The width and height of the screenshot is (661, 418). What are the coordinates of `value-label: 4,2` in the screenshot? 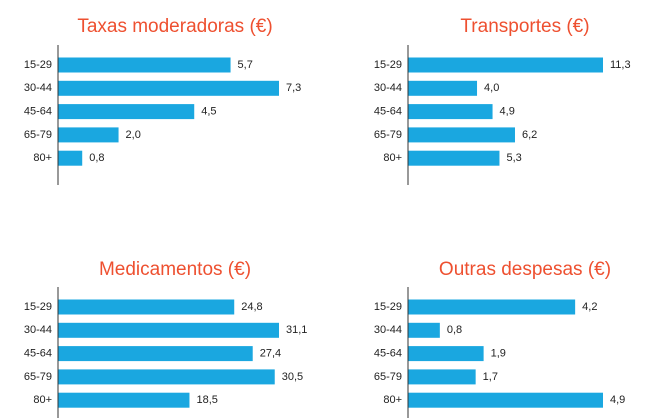 It's located at (589, 307).